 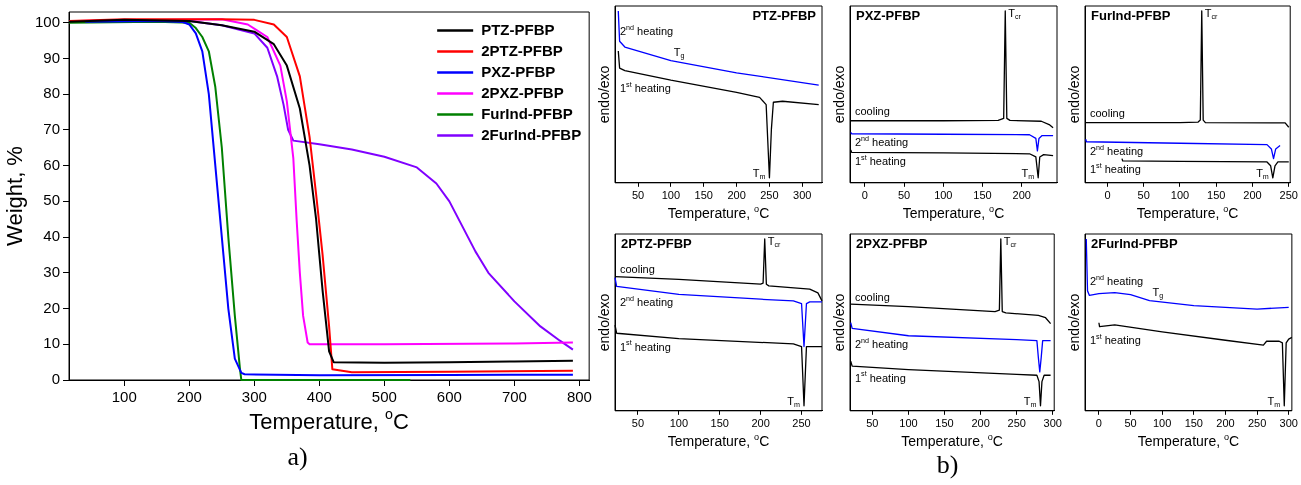 What do you see at coordinates (888, 15) in the screenshot?
I see `chart-title: PXZ-PFBP` at bounding box center [888, 15].